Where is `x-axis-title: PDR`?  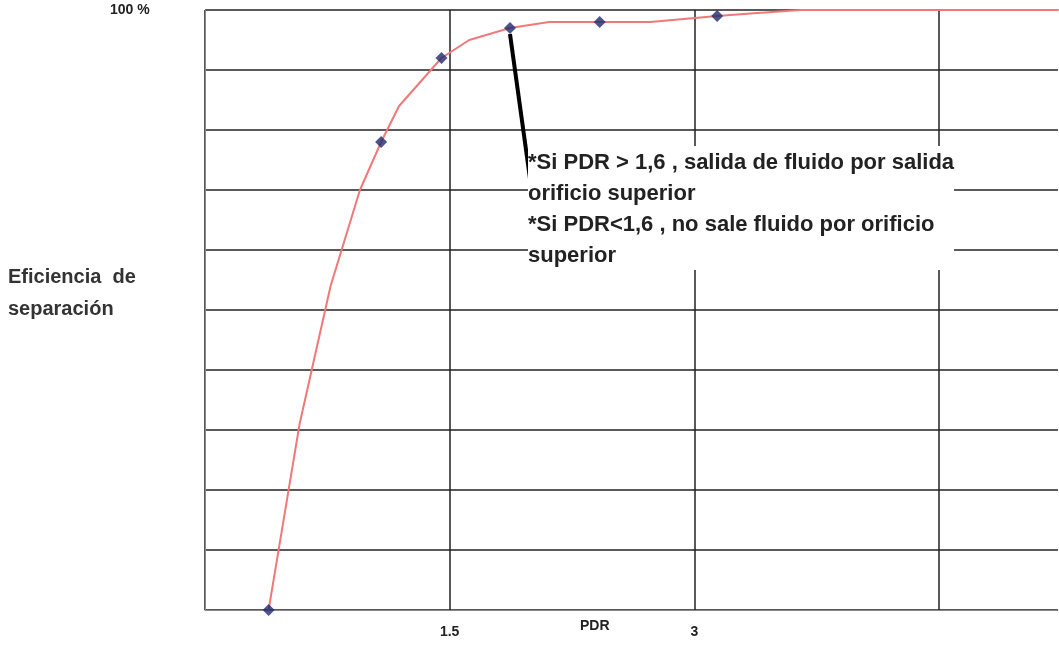
x-axis-title: PDR is located at coordinates (595, 625).